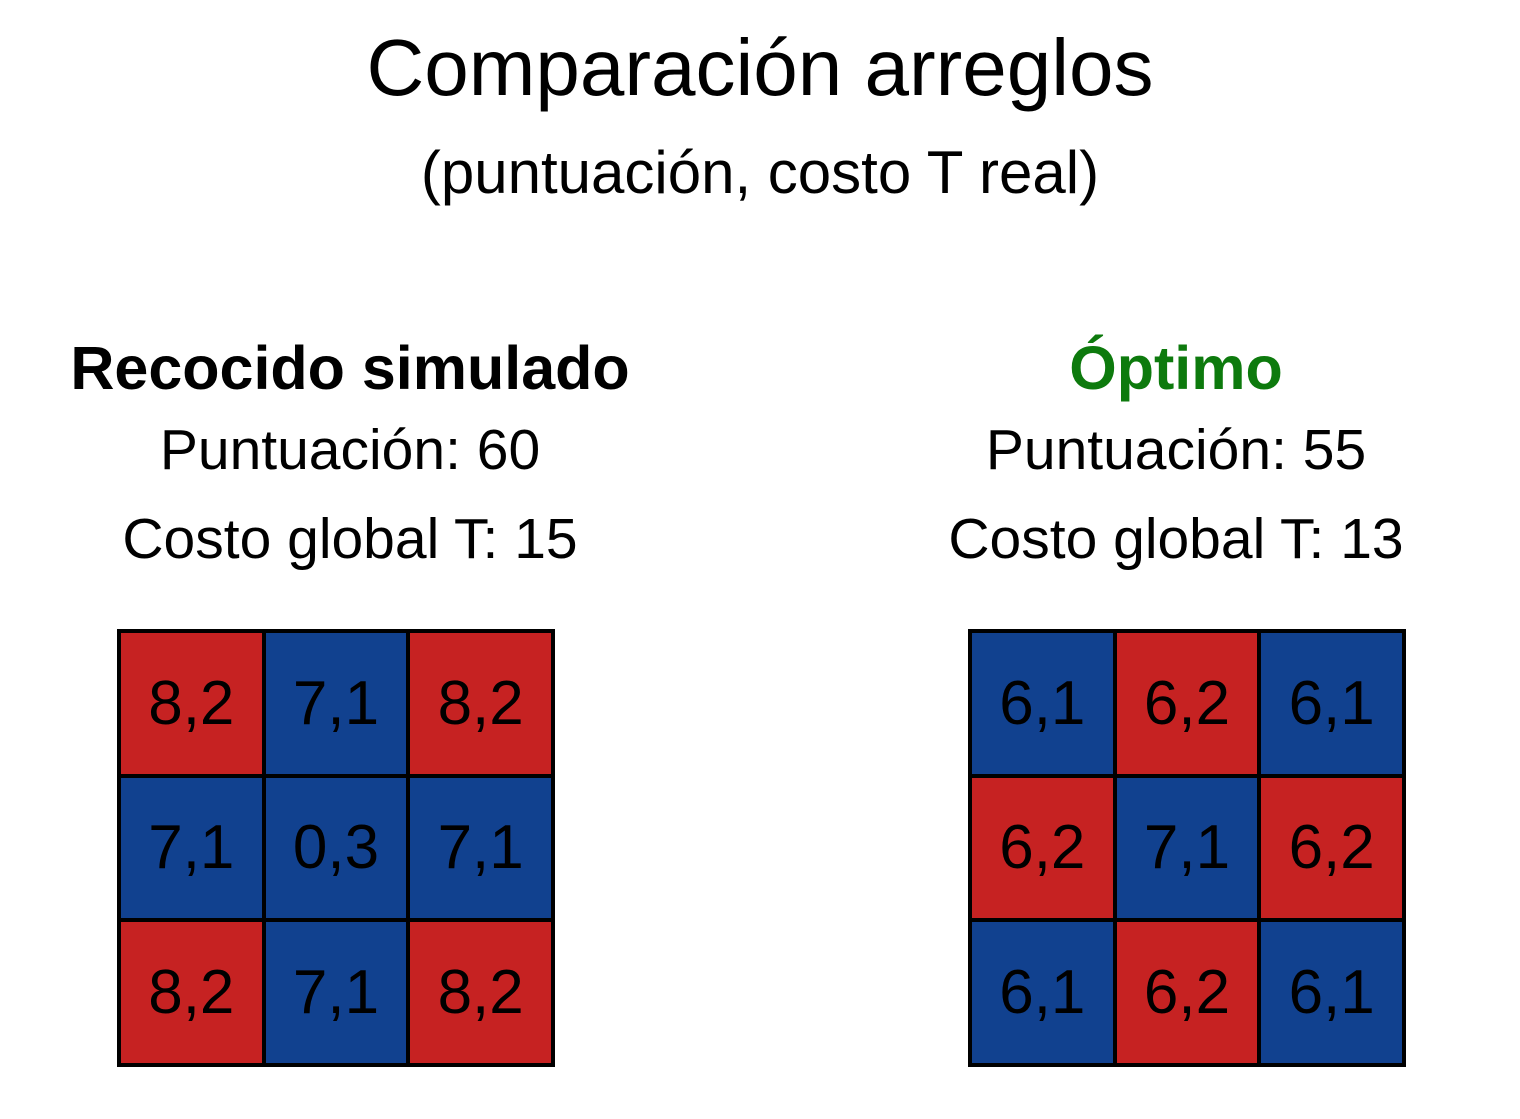  What do you see at coordinates (760, 172) in the screenshot?
I see `page-subtitle: (puntuación, costo T real)` at bounding box center [760, 172].